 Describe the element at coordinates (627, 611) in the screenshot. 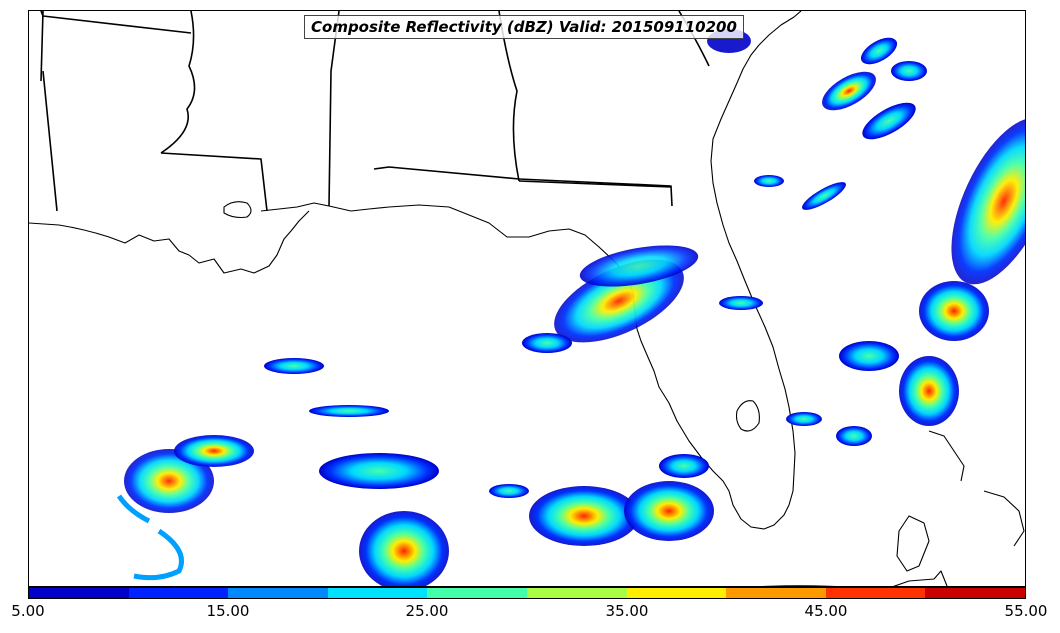

I see `colorbar-tick-label: 35.00` at that location.